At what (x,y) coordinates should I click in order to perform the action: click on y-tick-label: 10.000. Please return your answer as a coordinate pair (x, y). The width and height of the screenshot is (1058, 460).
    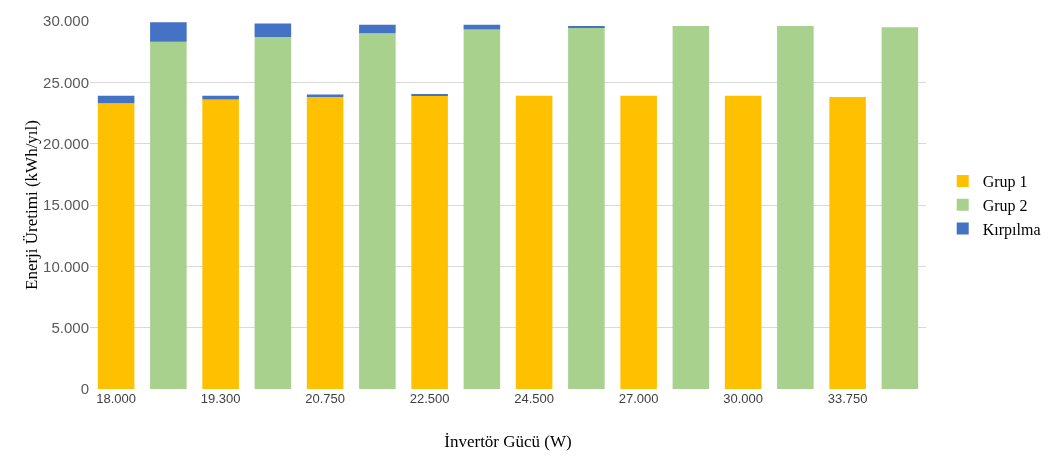
    Looking at the image, I should click on (66, 266).